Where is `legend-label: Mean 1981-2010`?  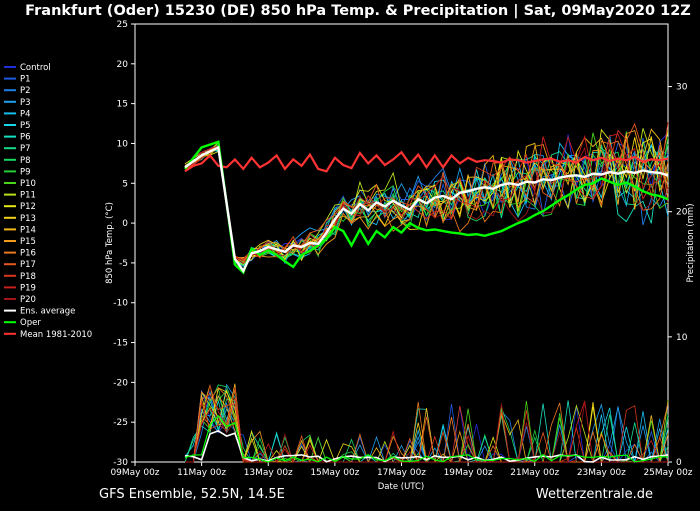 legend-label: Mean 1981-2010 is located at coordinates (56, 335).